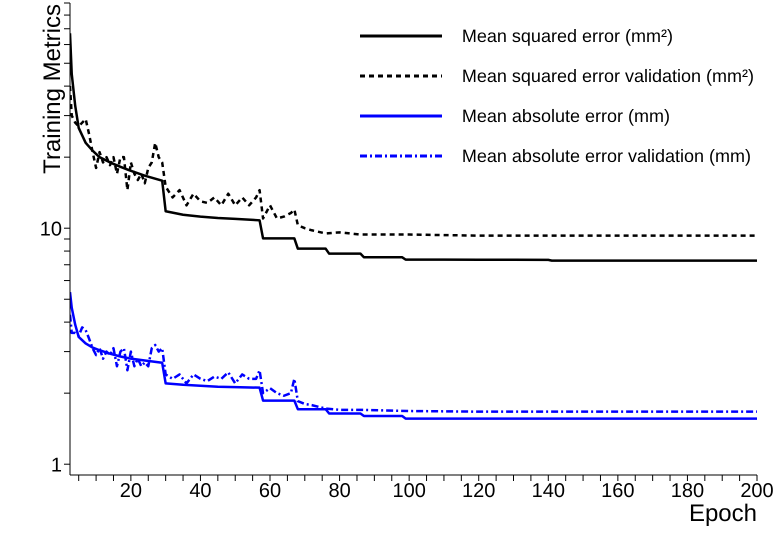 The image size is (774, 545). I want to click on legend-label: Mean squared error (mm²), so click(567, 36).